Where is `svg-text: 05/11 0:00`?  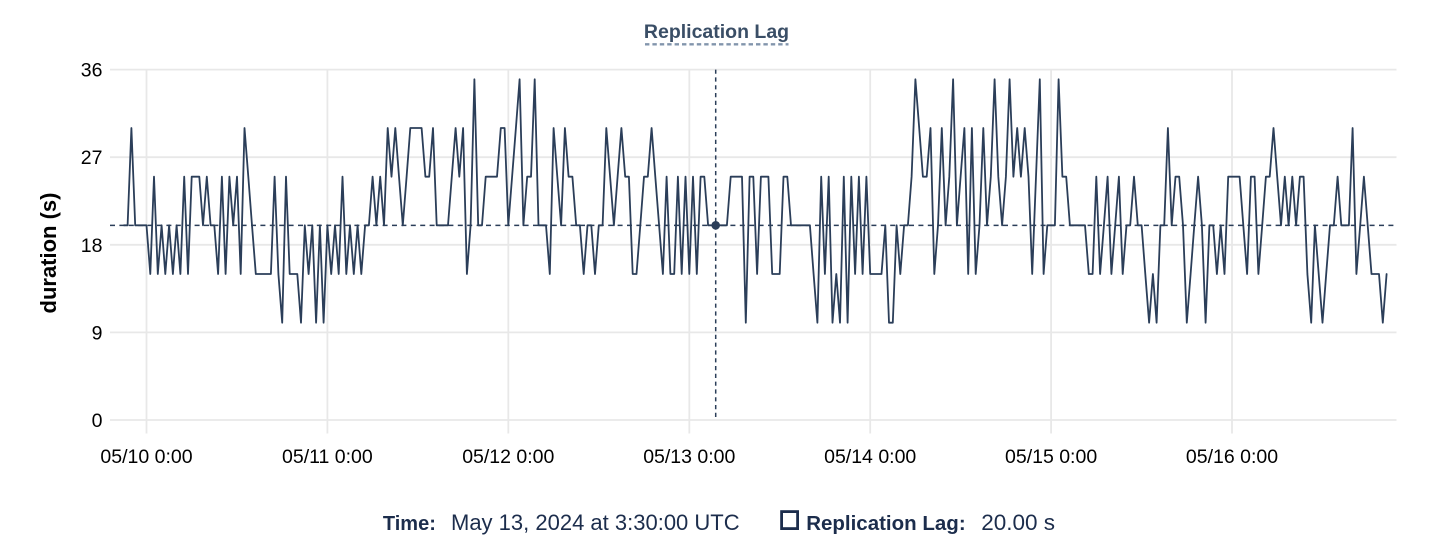
svg-text: 05/11 0:00 is located at coordinates (327, 457).